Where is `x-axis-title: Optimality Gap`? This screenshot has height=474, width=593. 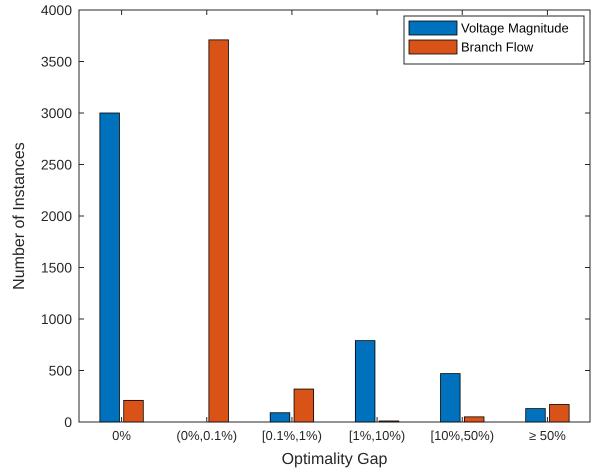
x-axis-title: Optimality Gap is located at coordinates (335, 459).